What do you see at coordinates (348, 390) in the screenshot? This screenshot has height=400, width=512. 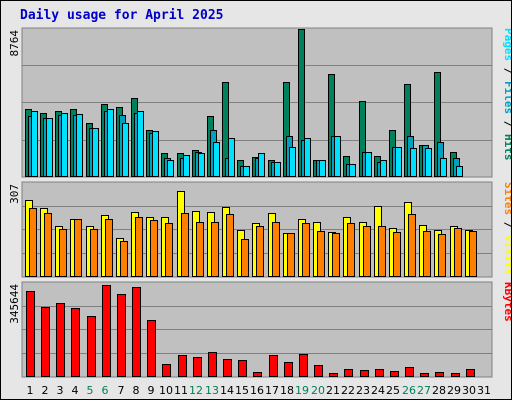 I see `day-label-22: 22` at bounding box center [348, 390].